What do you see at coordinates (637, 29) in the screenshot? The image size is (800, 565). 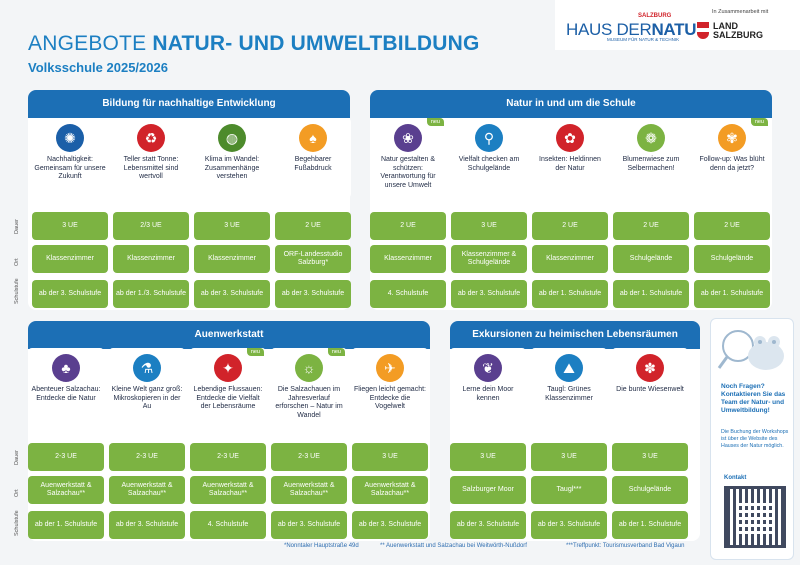 I see `haus-der-natur-logo: HAUS DERNATUR` at bounding box center [637, 29].